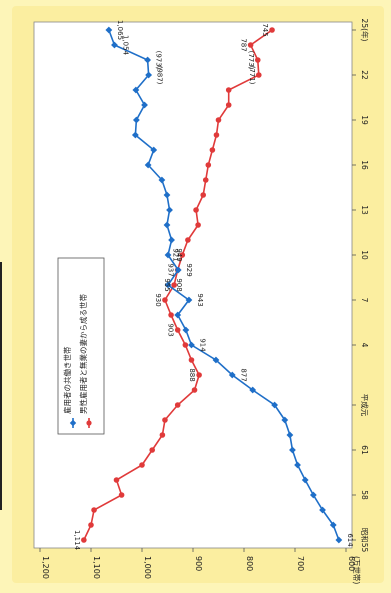 This screenshot has height=593, width=391. I want to click on data-label: 745, so click(265, 29).